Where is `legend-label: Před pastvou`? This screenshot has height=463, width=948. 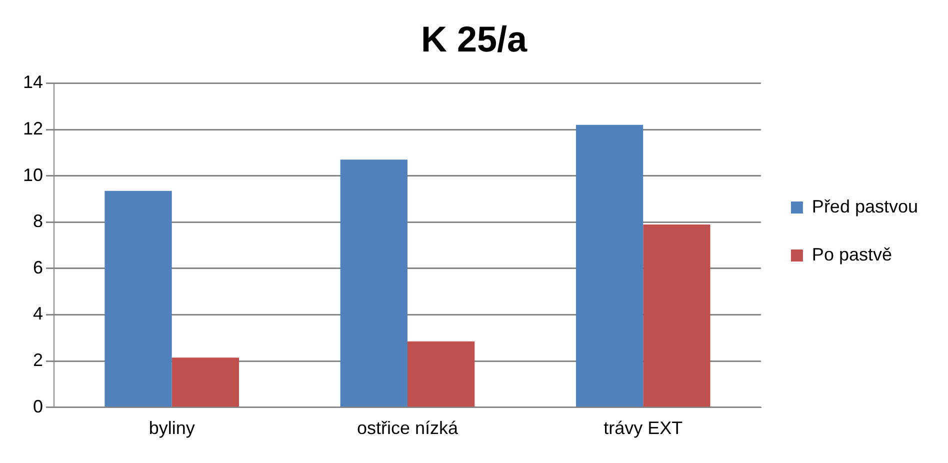
legend-label: Před pastvou is located at coordinates (865, 206).